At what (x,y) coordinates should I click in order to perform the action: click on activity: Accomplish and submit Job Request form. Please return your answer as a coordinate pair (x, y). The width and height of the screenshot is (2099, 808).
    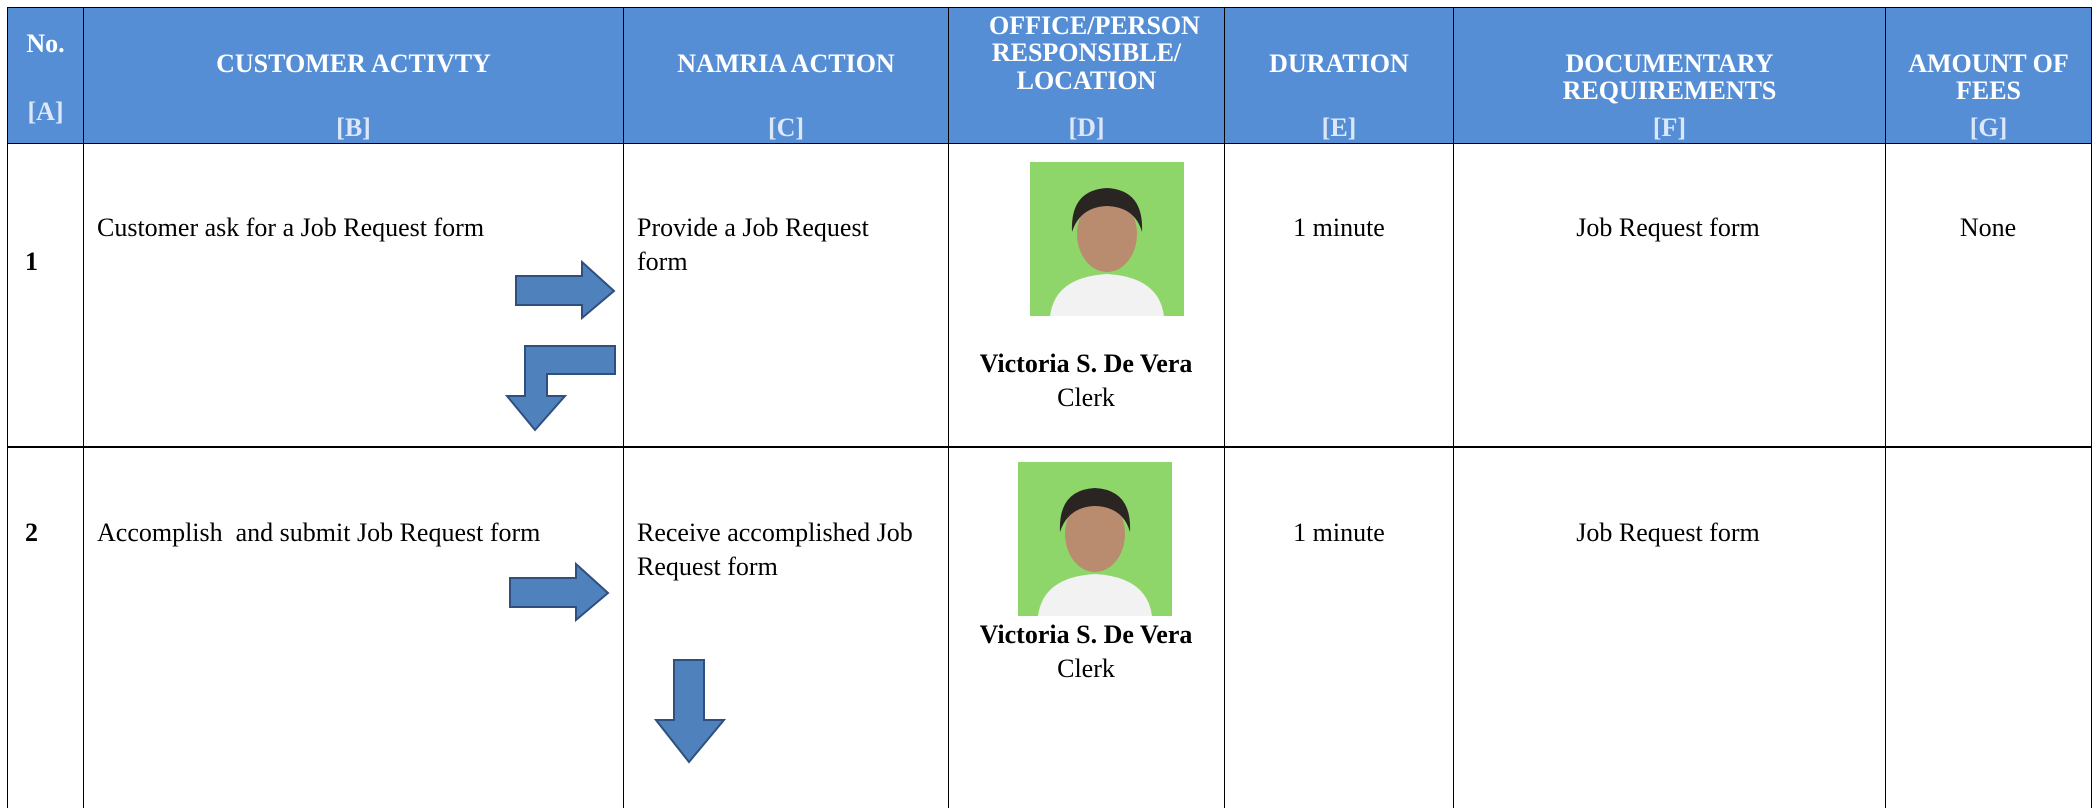
    Looking at the image, I should click on (319, 532).